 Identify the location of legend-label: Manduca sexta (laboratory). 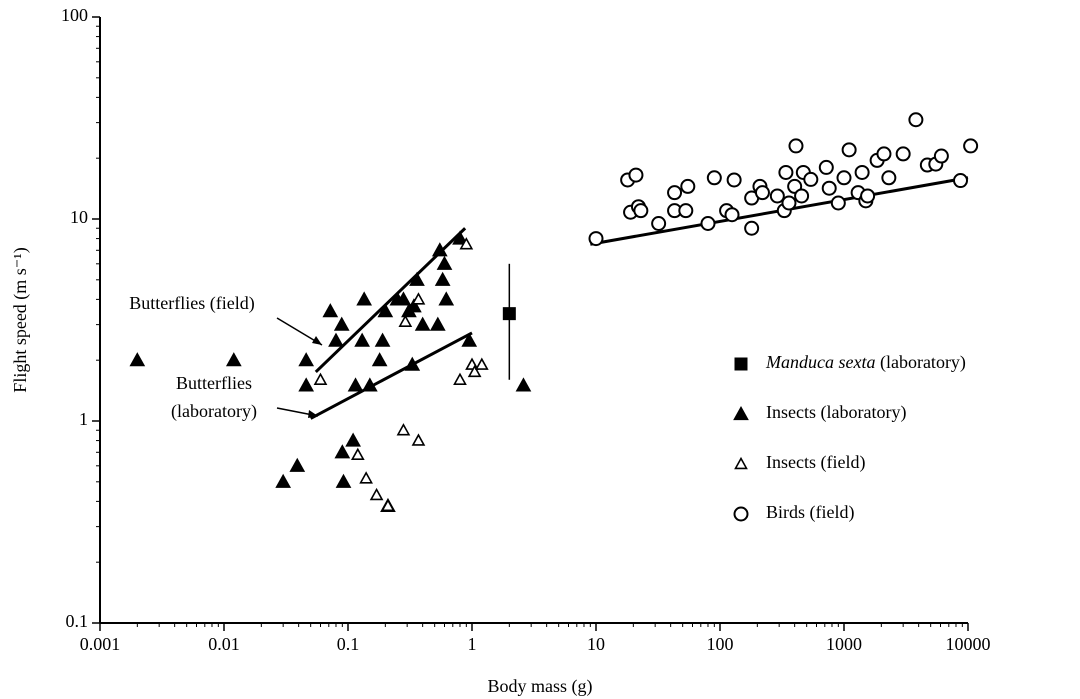
(865, 362).